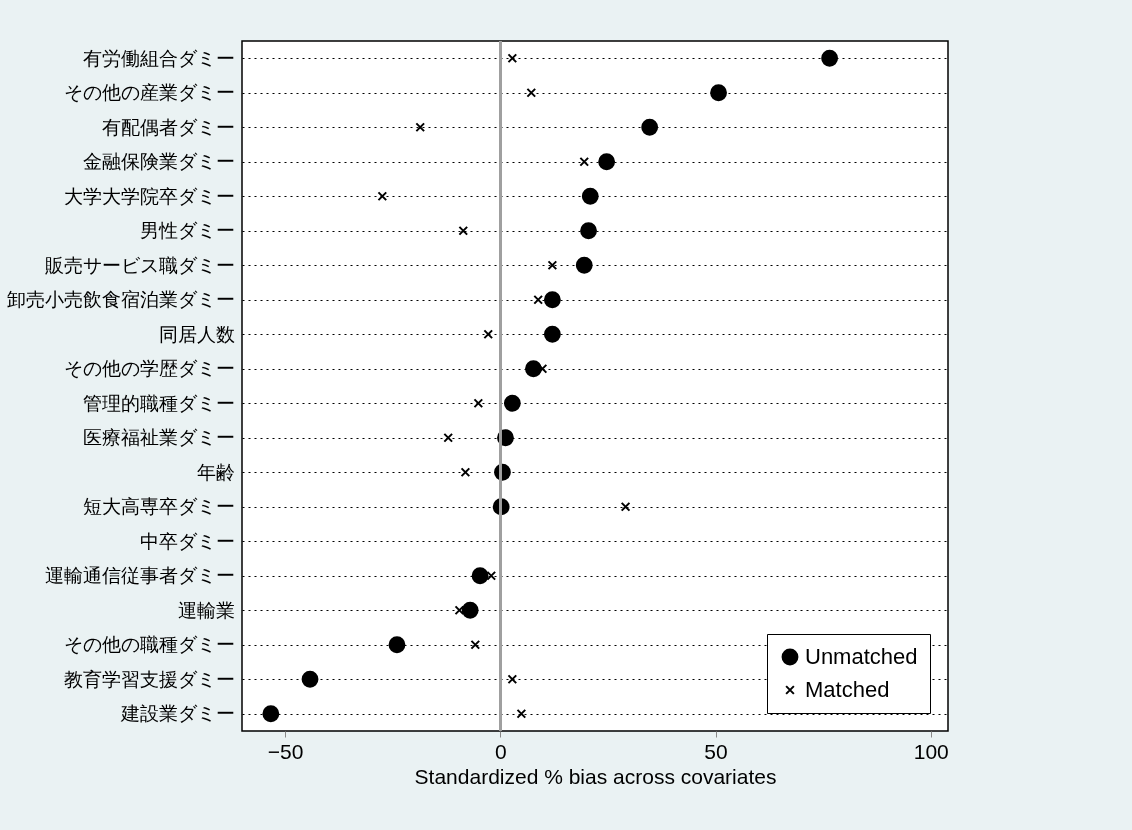 The height and width of the screenshot is (830, 1132). What do you see at coordinates (149, 369) in the screenshot?
I see `y-tick-label: その他の学歴ダミー` at bounding box center [149, 369].